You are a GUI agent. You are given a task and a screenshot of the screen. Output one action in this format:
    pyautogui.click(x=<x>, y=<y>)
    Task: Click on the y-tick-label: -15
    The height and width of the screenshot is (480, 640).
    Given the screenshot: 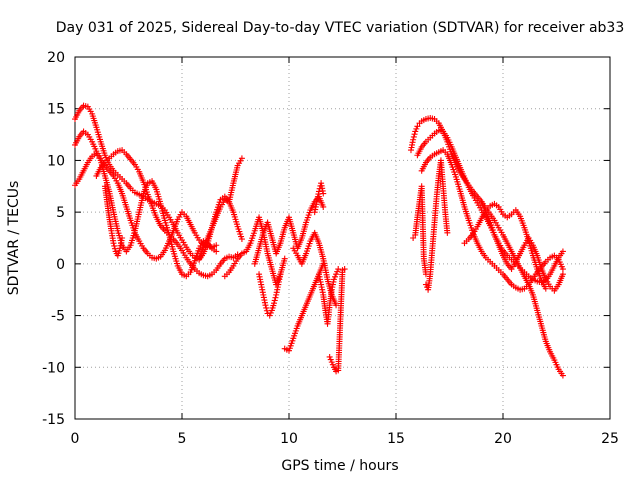 What is the action you would take?
    pyautogui.click(x=53, y=420)
    